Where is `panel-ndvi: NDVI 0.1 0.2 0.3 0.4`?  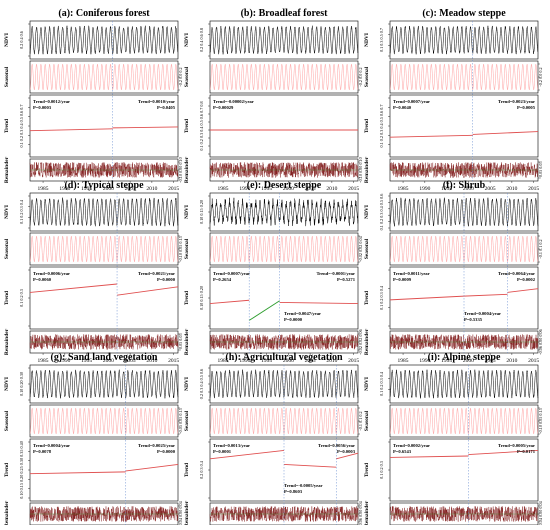
panel-ndvi: NDVI 0.1 0.2 0.3 0.4 is located at coordinates (451, 384).